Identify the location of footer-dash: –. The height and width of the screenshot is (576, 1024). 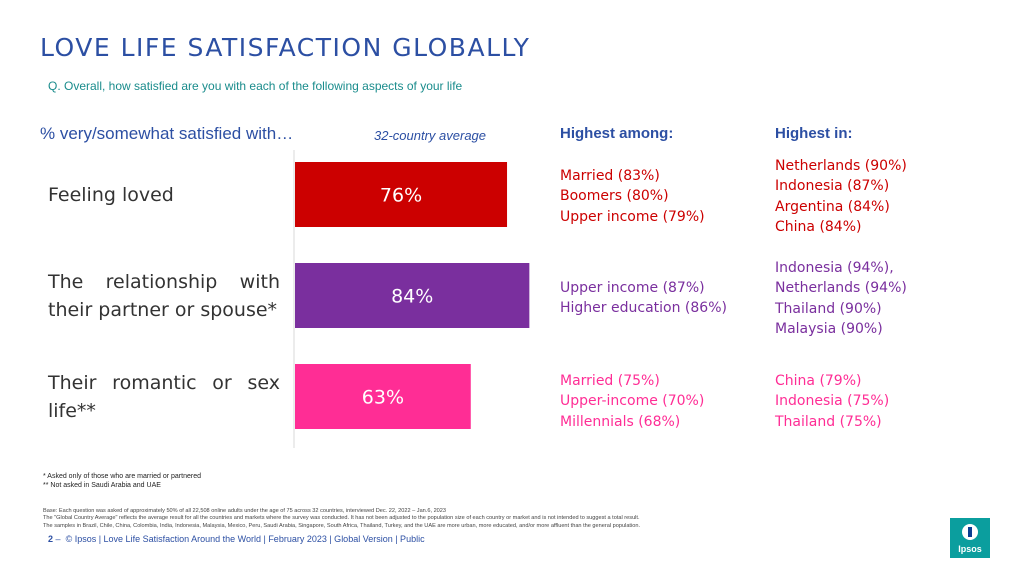
(58, 539).